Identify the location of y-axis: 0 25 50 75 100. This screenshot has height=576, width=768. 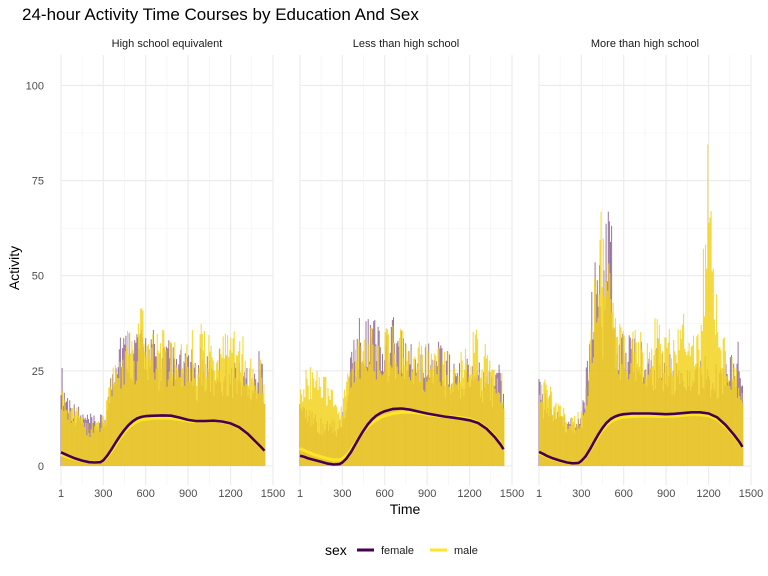
(35, 276).